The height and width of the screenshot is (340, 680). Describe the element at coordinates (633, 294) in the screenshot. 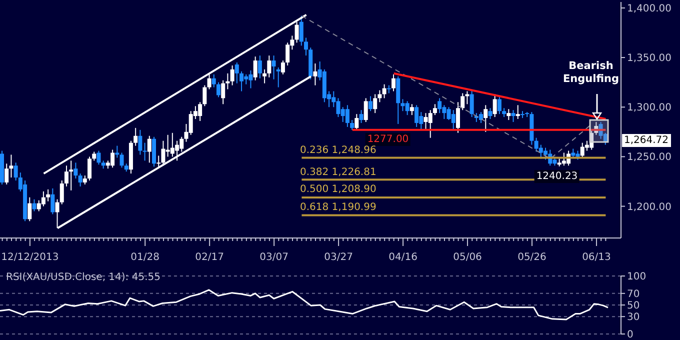

I see `y-tick-label: 70` at that location.